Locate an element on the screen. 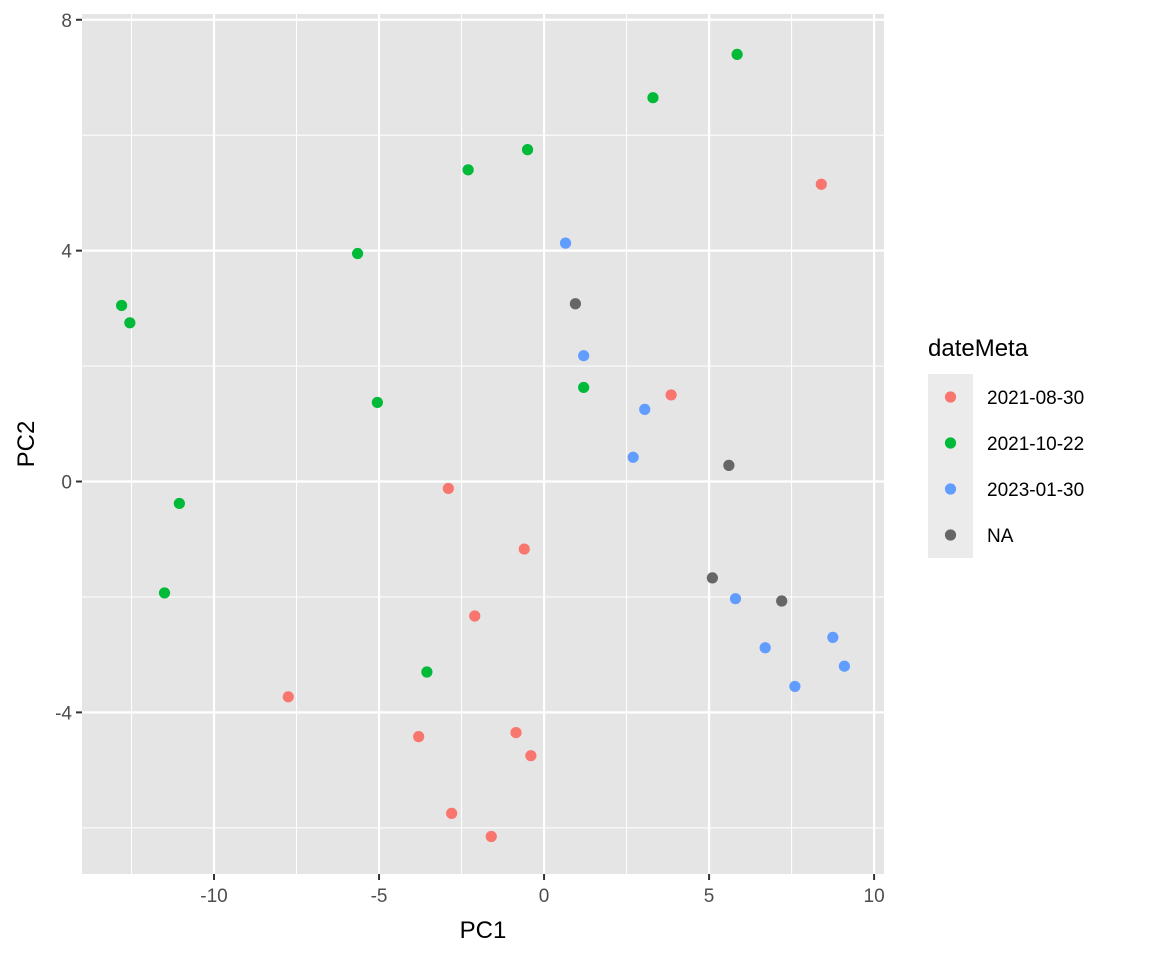 The height and width of the screenshot is (965, 1152). legend-title: dateMeta is located at coordinates (978, 348).